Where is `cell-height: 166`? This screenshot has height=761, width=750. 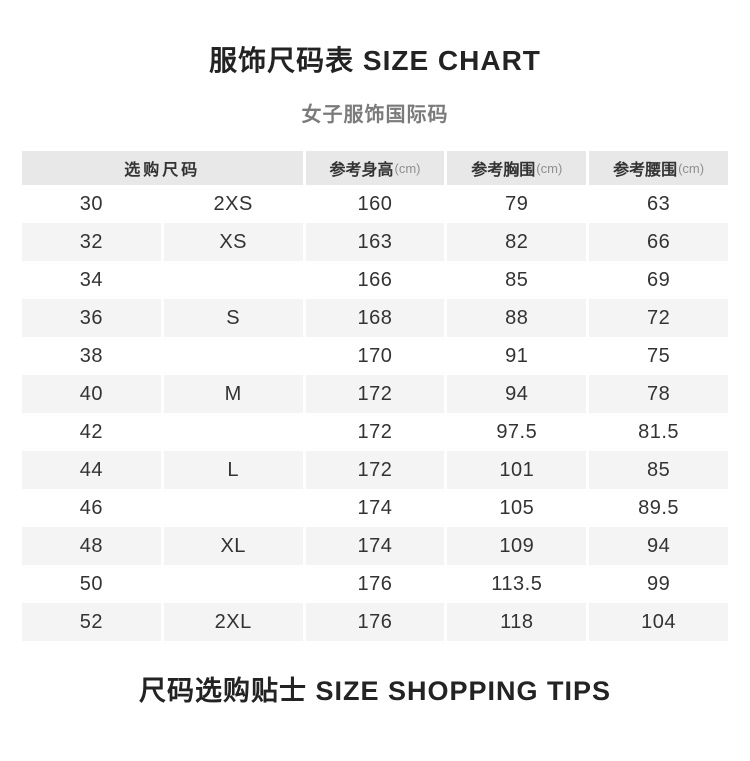 cell-height: 166 is located at coordinates (375, 280).